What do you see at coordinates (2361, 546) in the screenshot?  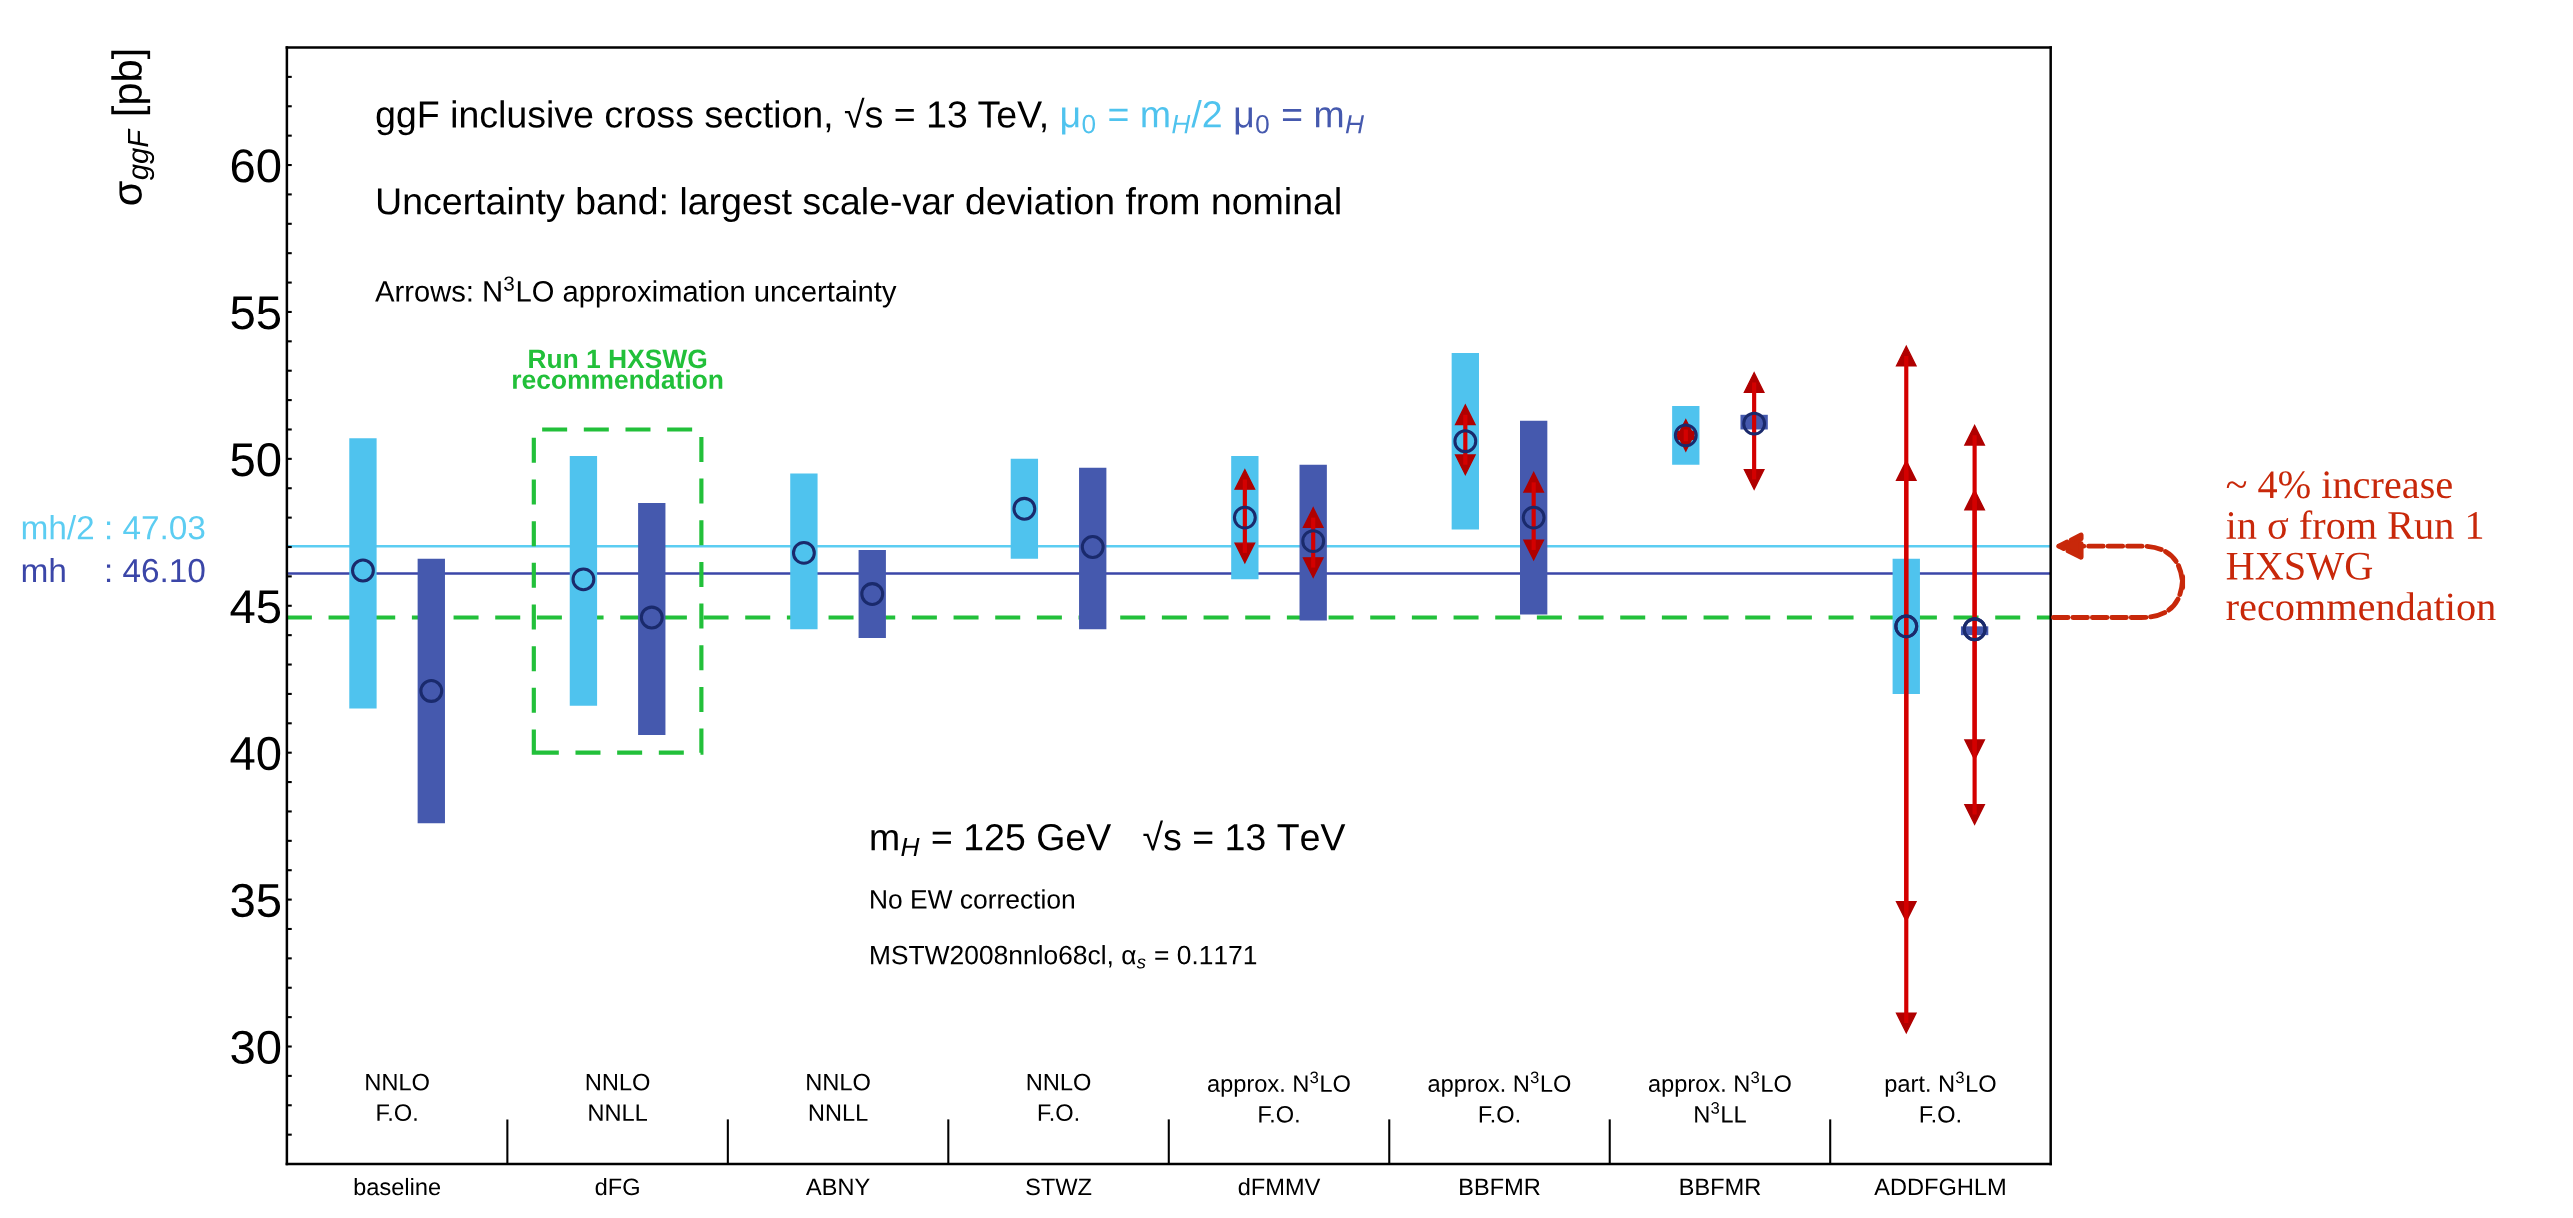 I see `text: ~ 4% increase in σ from Run 1 HXSWG recommendation` at bounding box center [2361, 546].